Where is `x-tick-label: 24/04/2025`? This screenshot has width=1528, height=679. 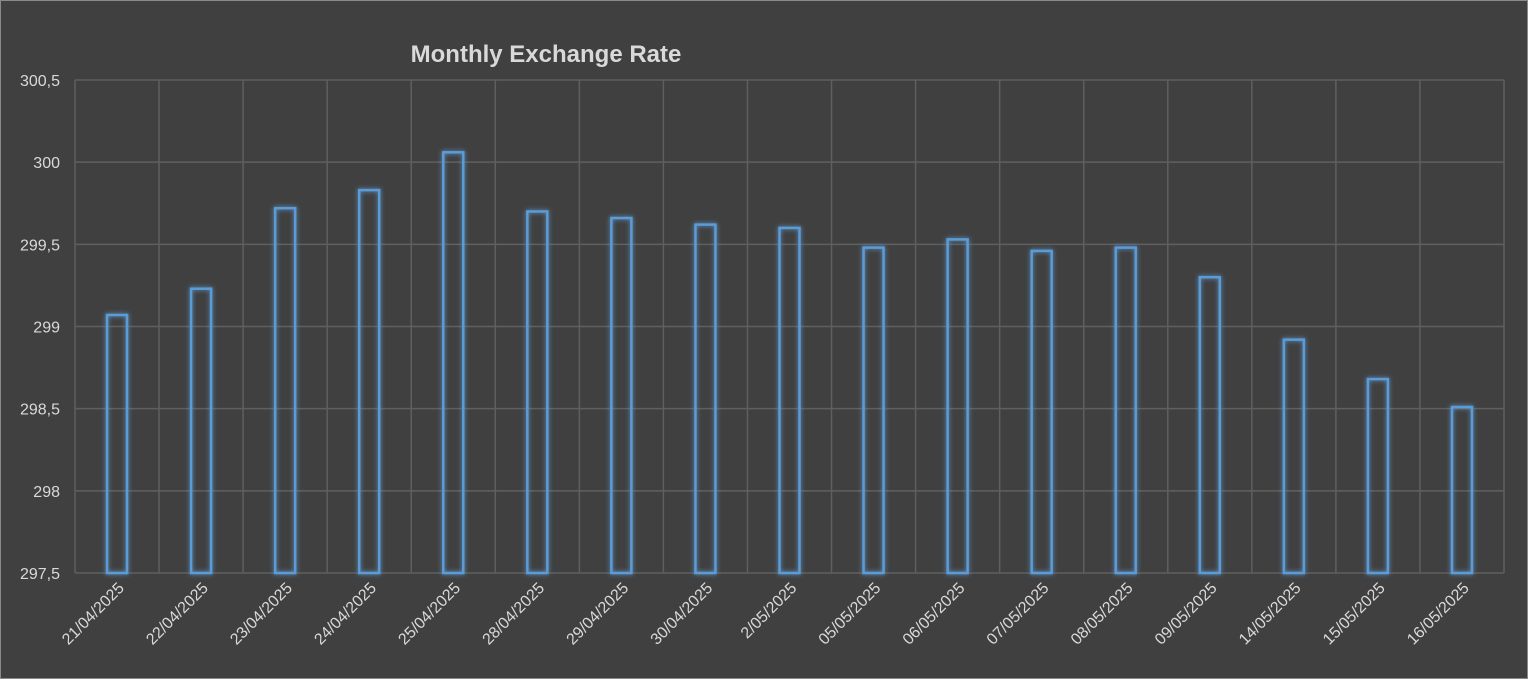
x-tick-label: 24/04/2025 is located at coordinates (345, 614).